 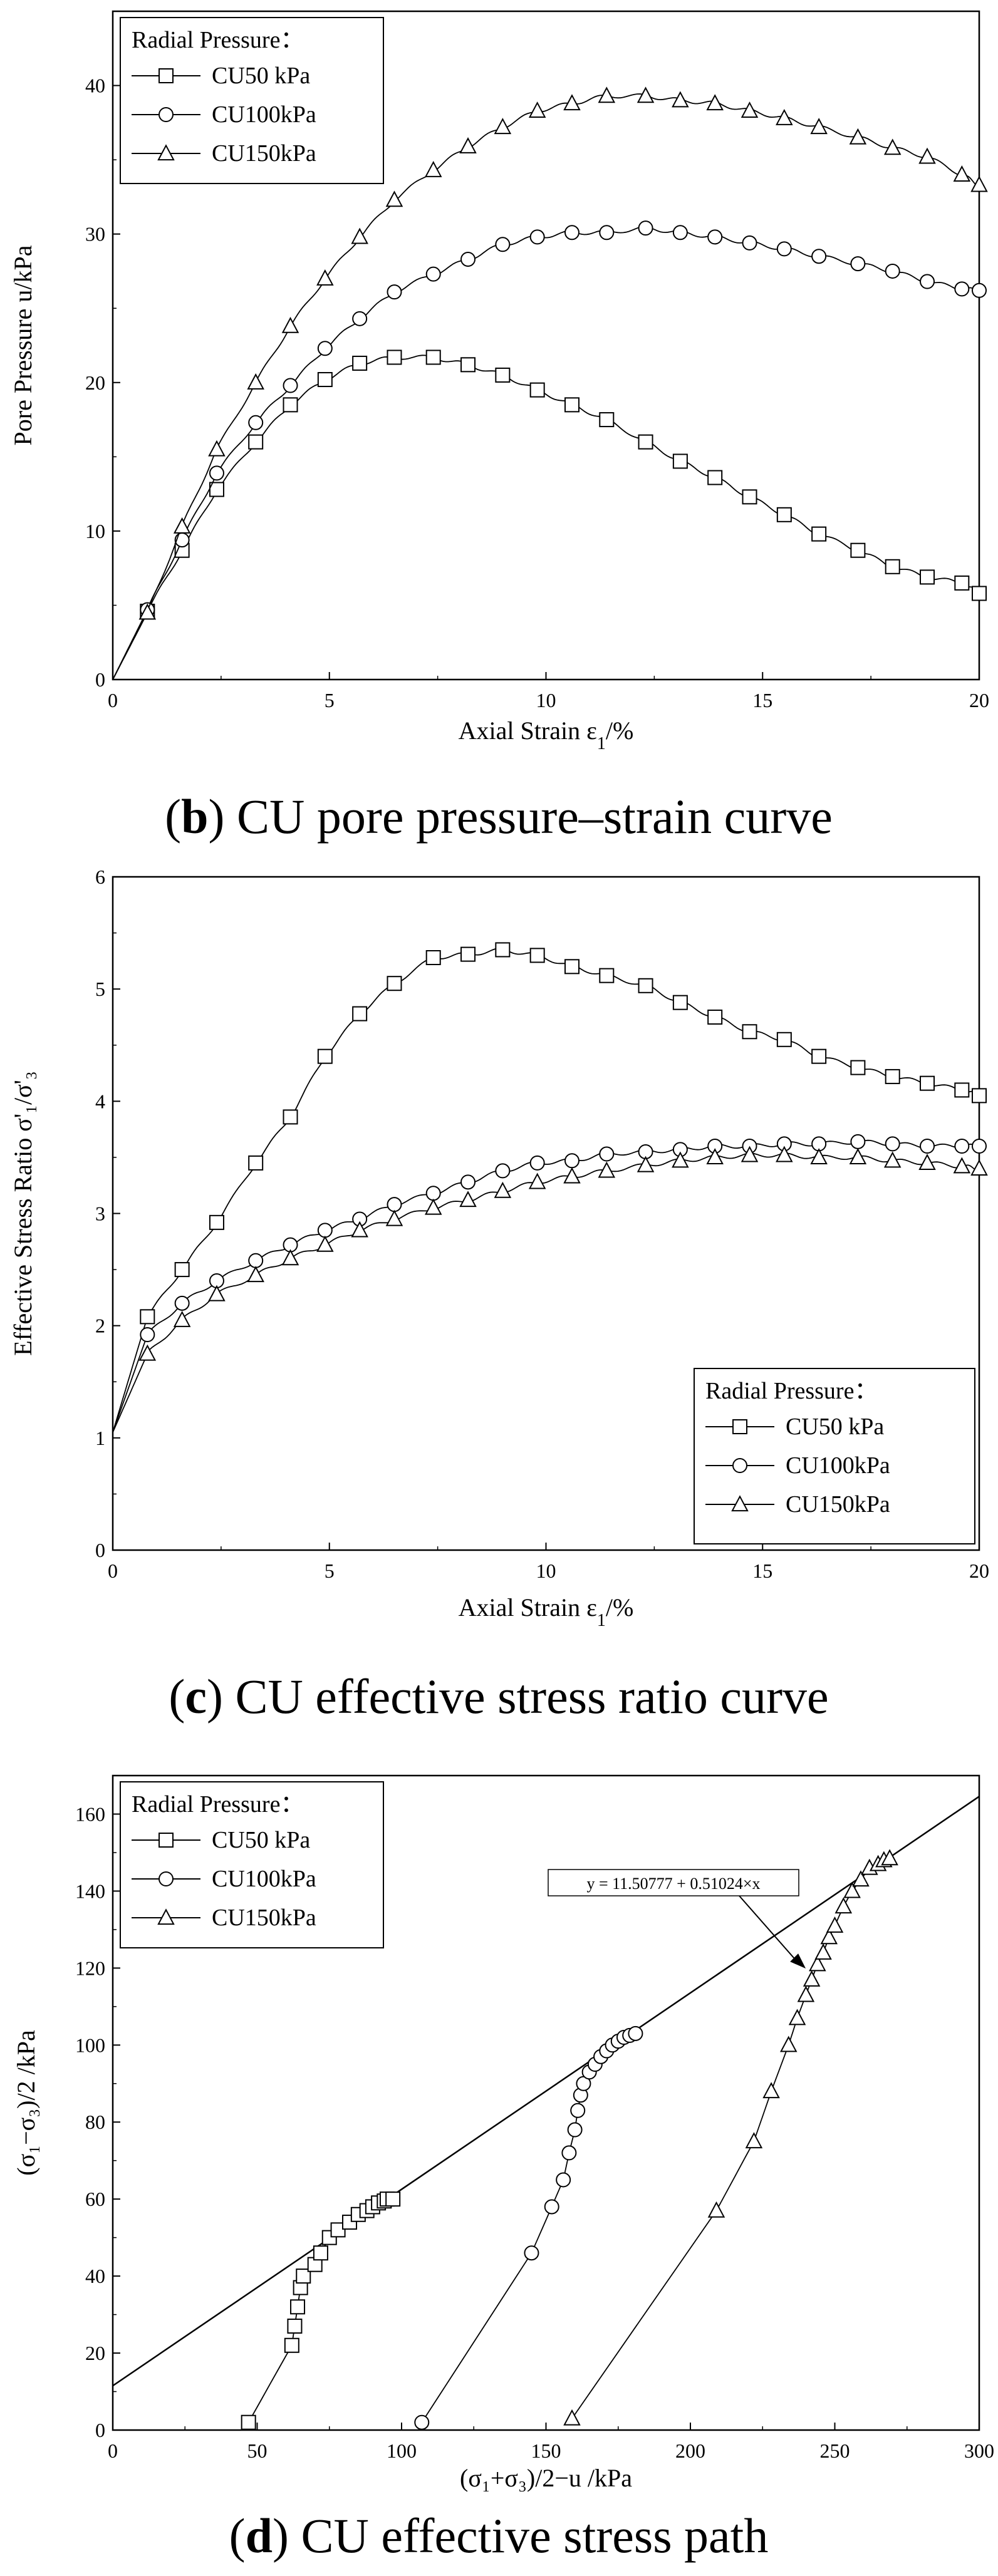 I want to click on y-tick-label: 5, so click(x=100, y=989).